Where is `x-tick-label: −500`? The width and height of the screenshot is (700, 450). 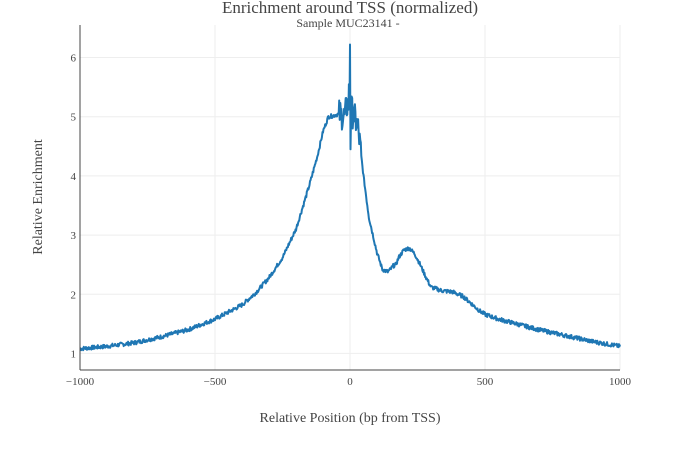 x-tick-label: −500 is located at coordinates (215, 382).